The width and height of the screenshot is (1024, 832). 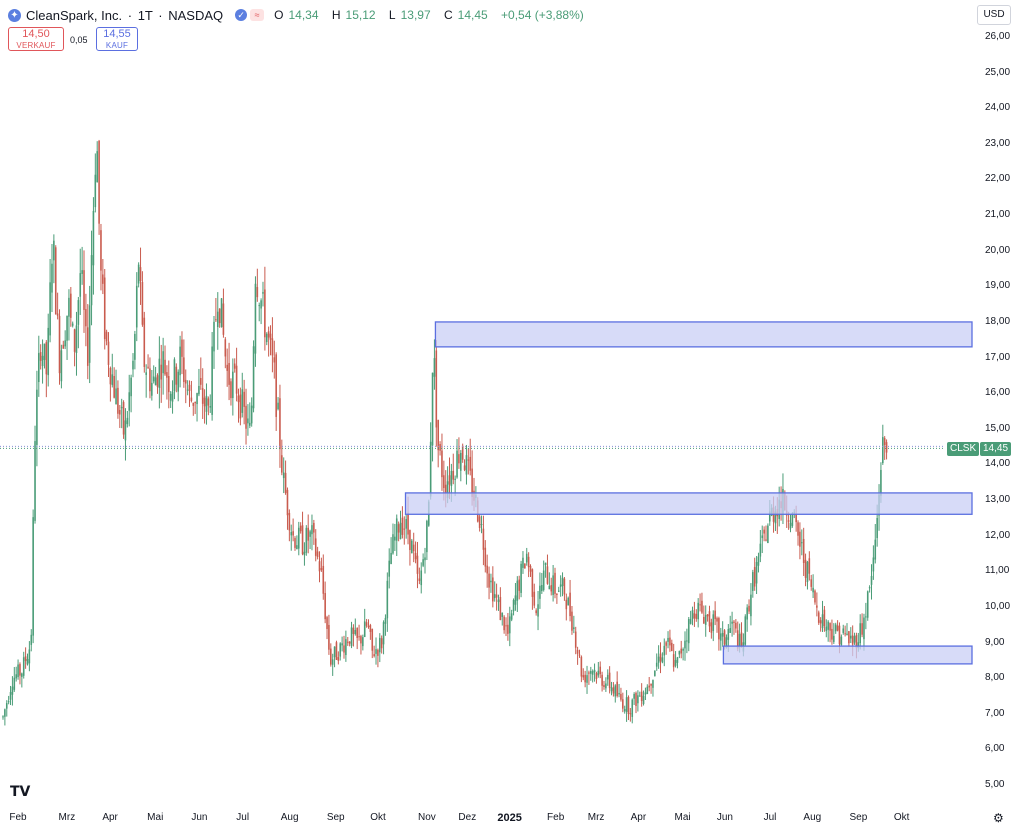 I want to click on y-tick-label: 21,00, so click(x=998, y=215).